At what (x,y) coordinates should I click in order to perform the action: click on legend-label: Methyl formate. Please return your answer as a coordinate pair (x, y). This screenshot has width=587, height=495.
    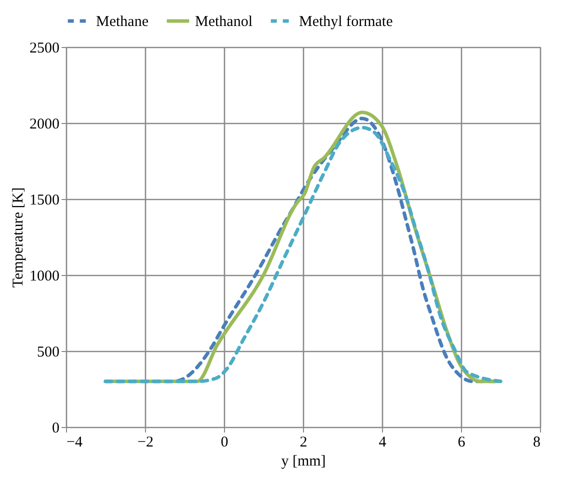
    Looking at the image, I should click on (346, 22).